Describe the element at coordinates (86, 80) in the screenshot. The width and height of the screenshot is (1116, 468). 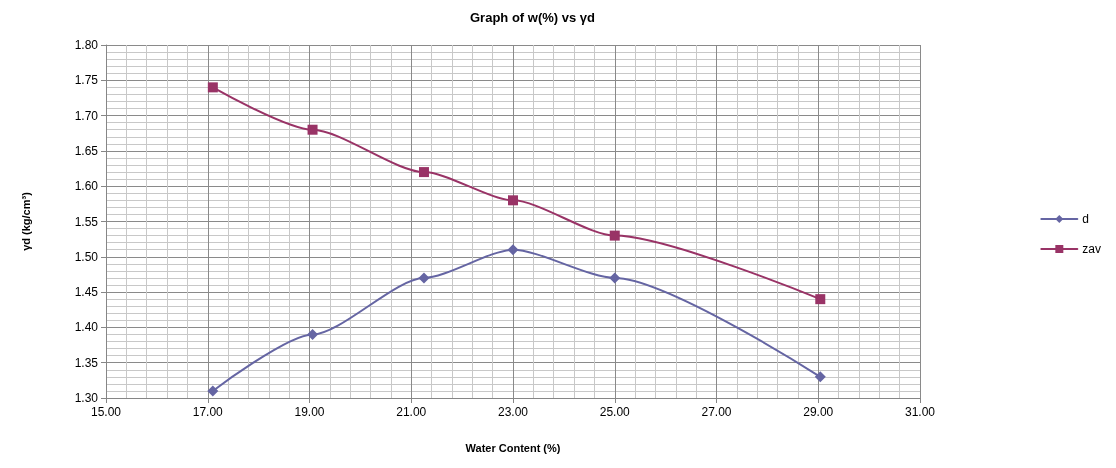
I see `y-tick-label: 1.75` at that location.